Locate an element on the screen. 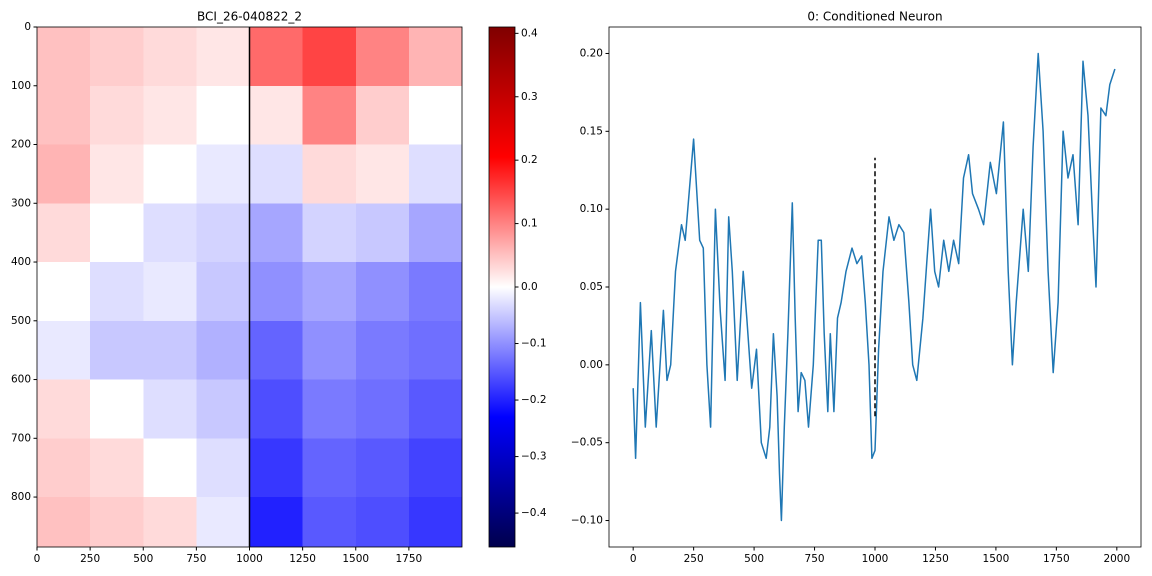 The image size is (1152, 576). y-tick-label: 0.05 is located at coordinates (591, 287).